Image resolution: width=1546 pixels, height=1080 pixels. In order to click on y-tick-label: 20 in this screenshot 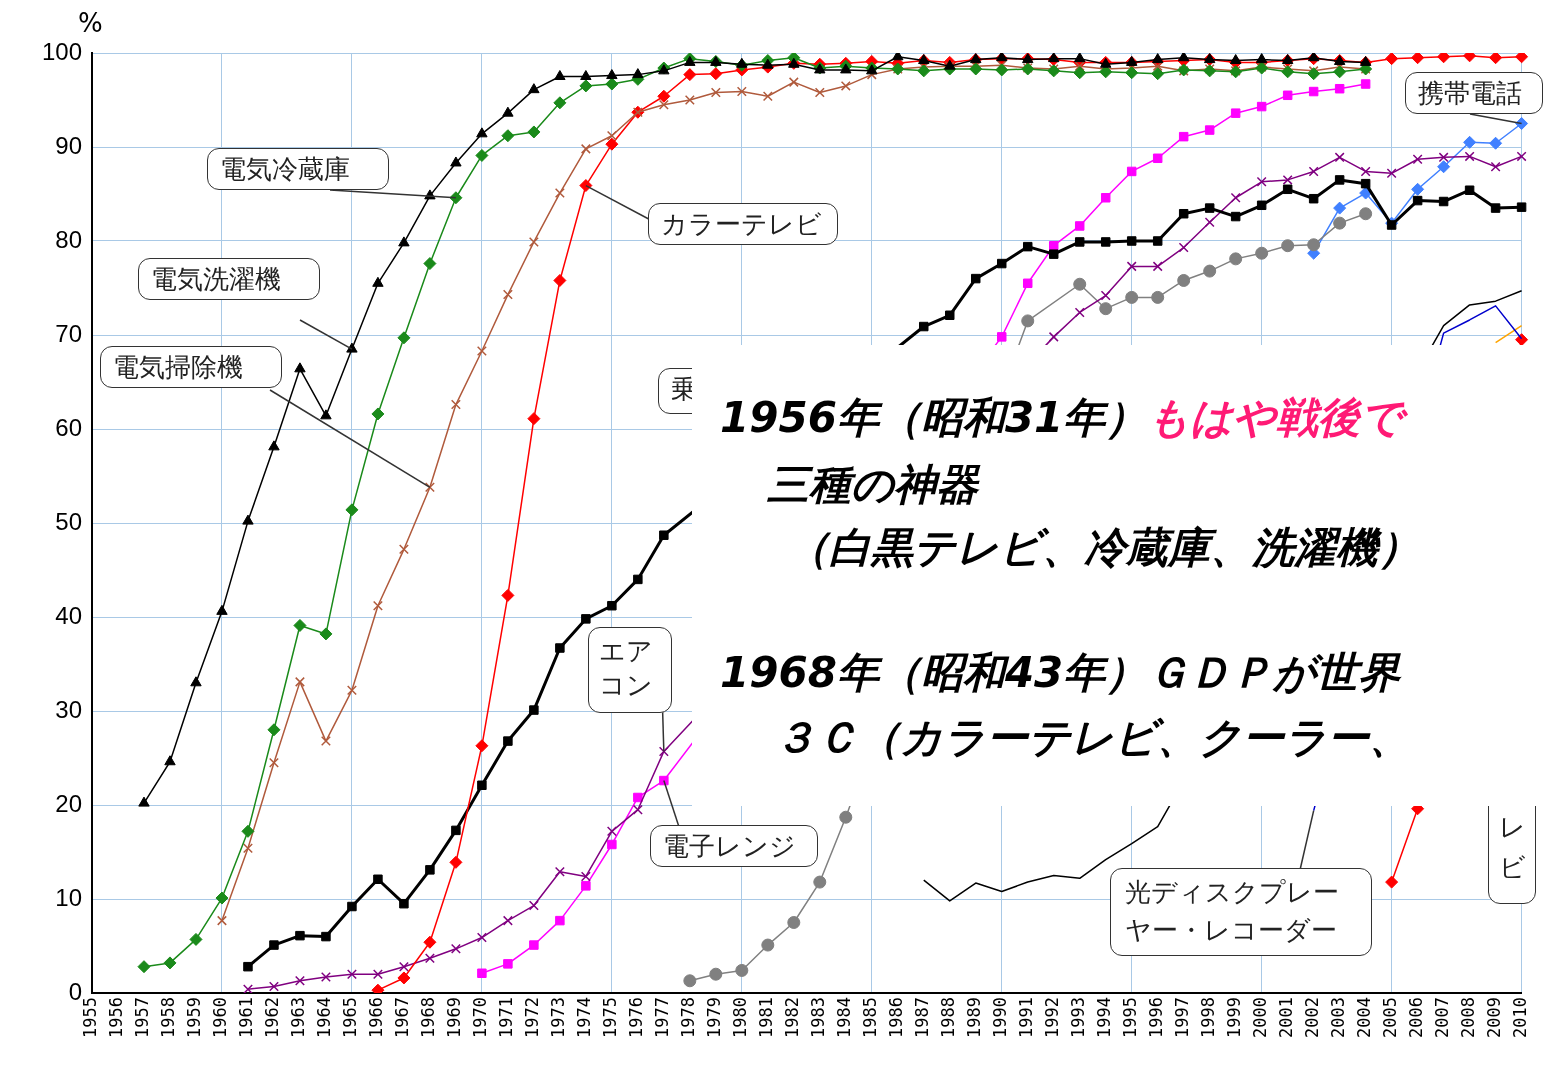, I will do `click(68, 803)`.